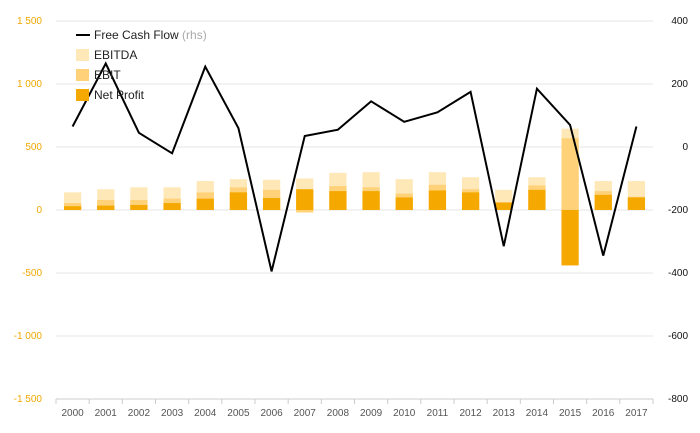  Describe the element at coordinates (28, 336) in the screenshot. I see `y-left-tick-label: -1 000` at that location.